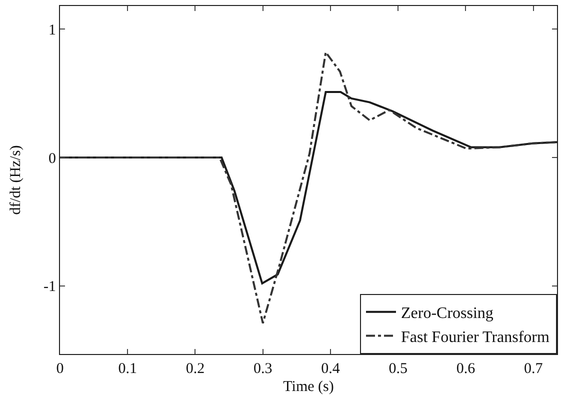 The height and width of the screenshot is (400, 565). Describe the element at coordinates (50, 287) in the screenshot. I see `y-tick-label: -1` at that location.